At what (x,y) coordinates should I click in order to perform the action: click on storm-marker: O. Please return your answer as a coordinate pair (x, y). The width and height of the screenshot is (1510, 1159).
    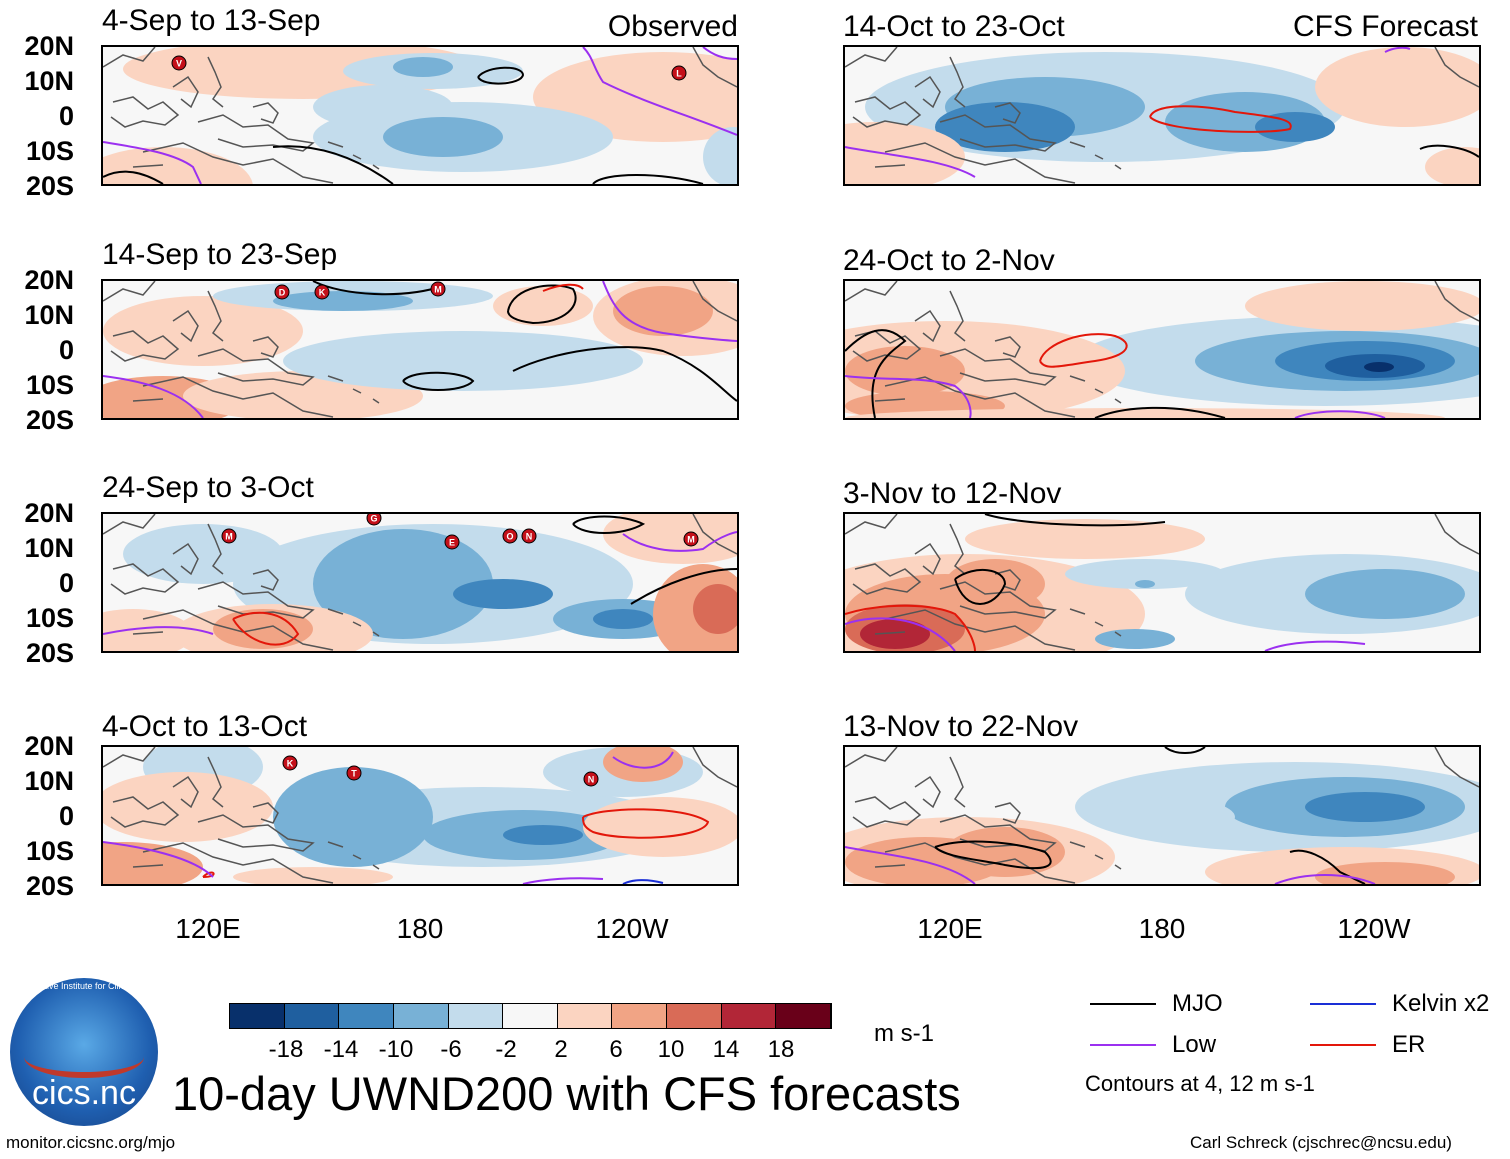
    Looking at the image, I should click on (510, 536).